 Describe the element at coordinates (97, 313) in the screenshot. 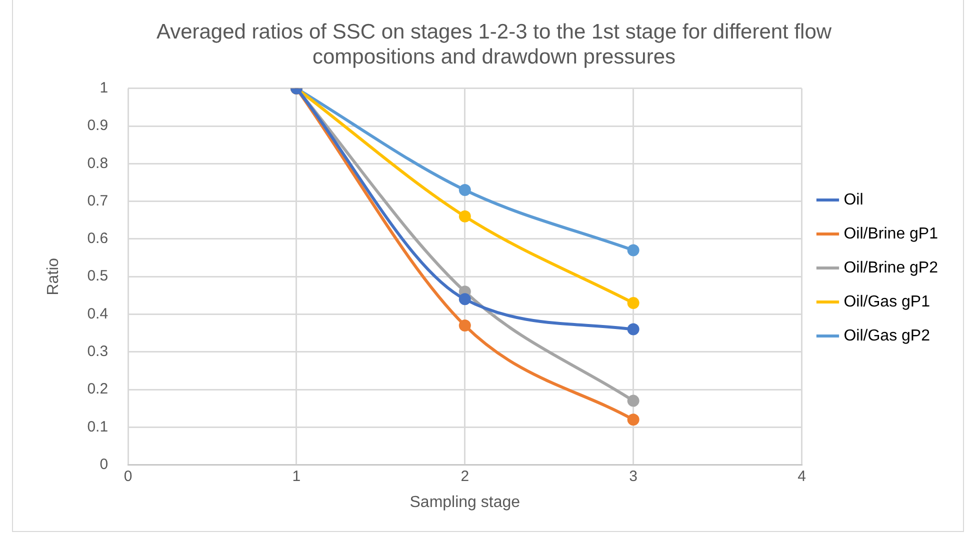

I see `y-tick-label: 0.4` at that location.